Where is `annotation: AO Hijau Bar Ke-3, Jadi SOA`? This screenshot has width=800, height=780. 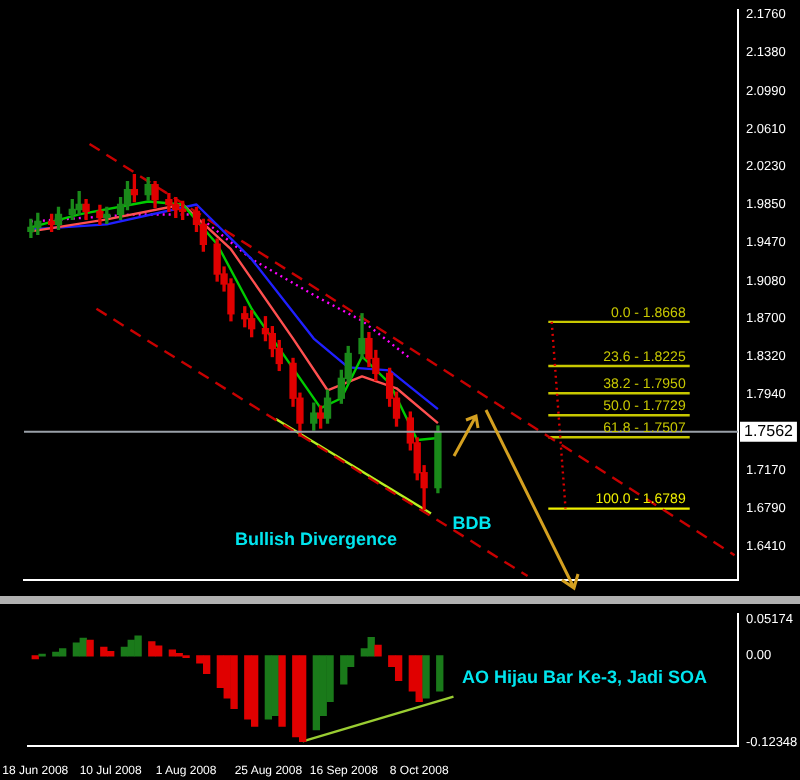 annotation: AO Hijau Bar Ke-3, Jadi SOA is located at coordinates (585, 676).